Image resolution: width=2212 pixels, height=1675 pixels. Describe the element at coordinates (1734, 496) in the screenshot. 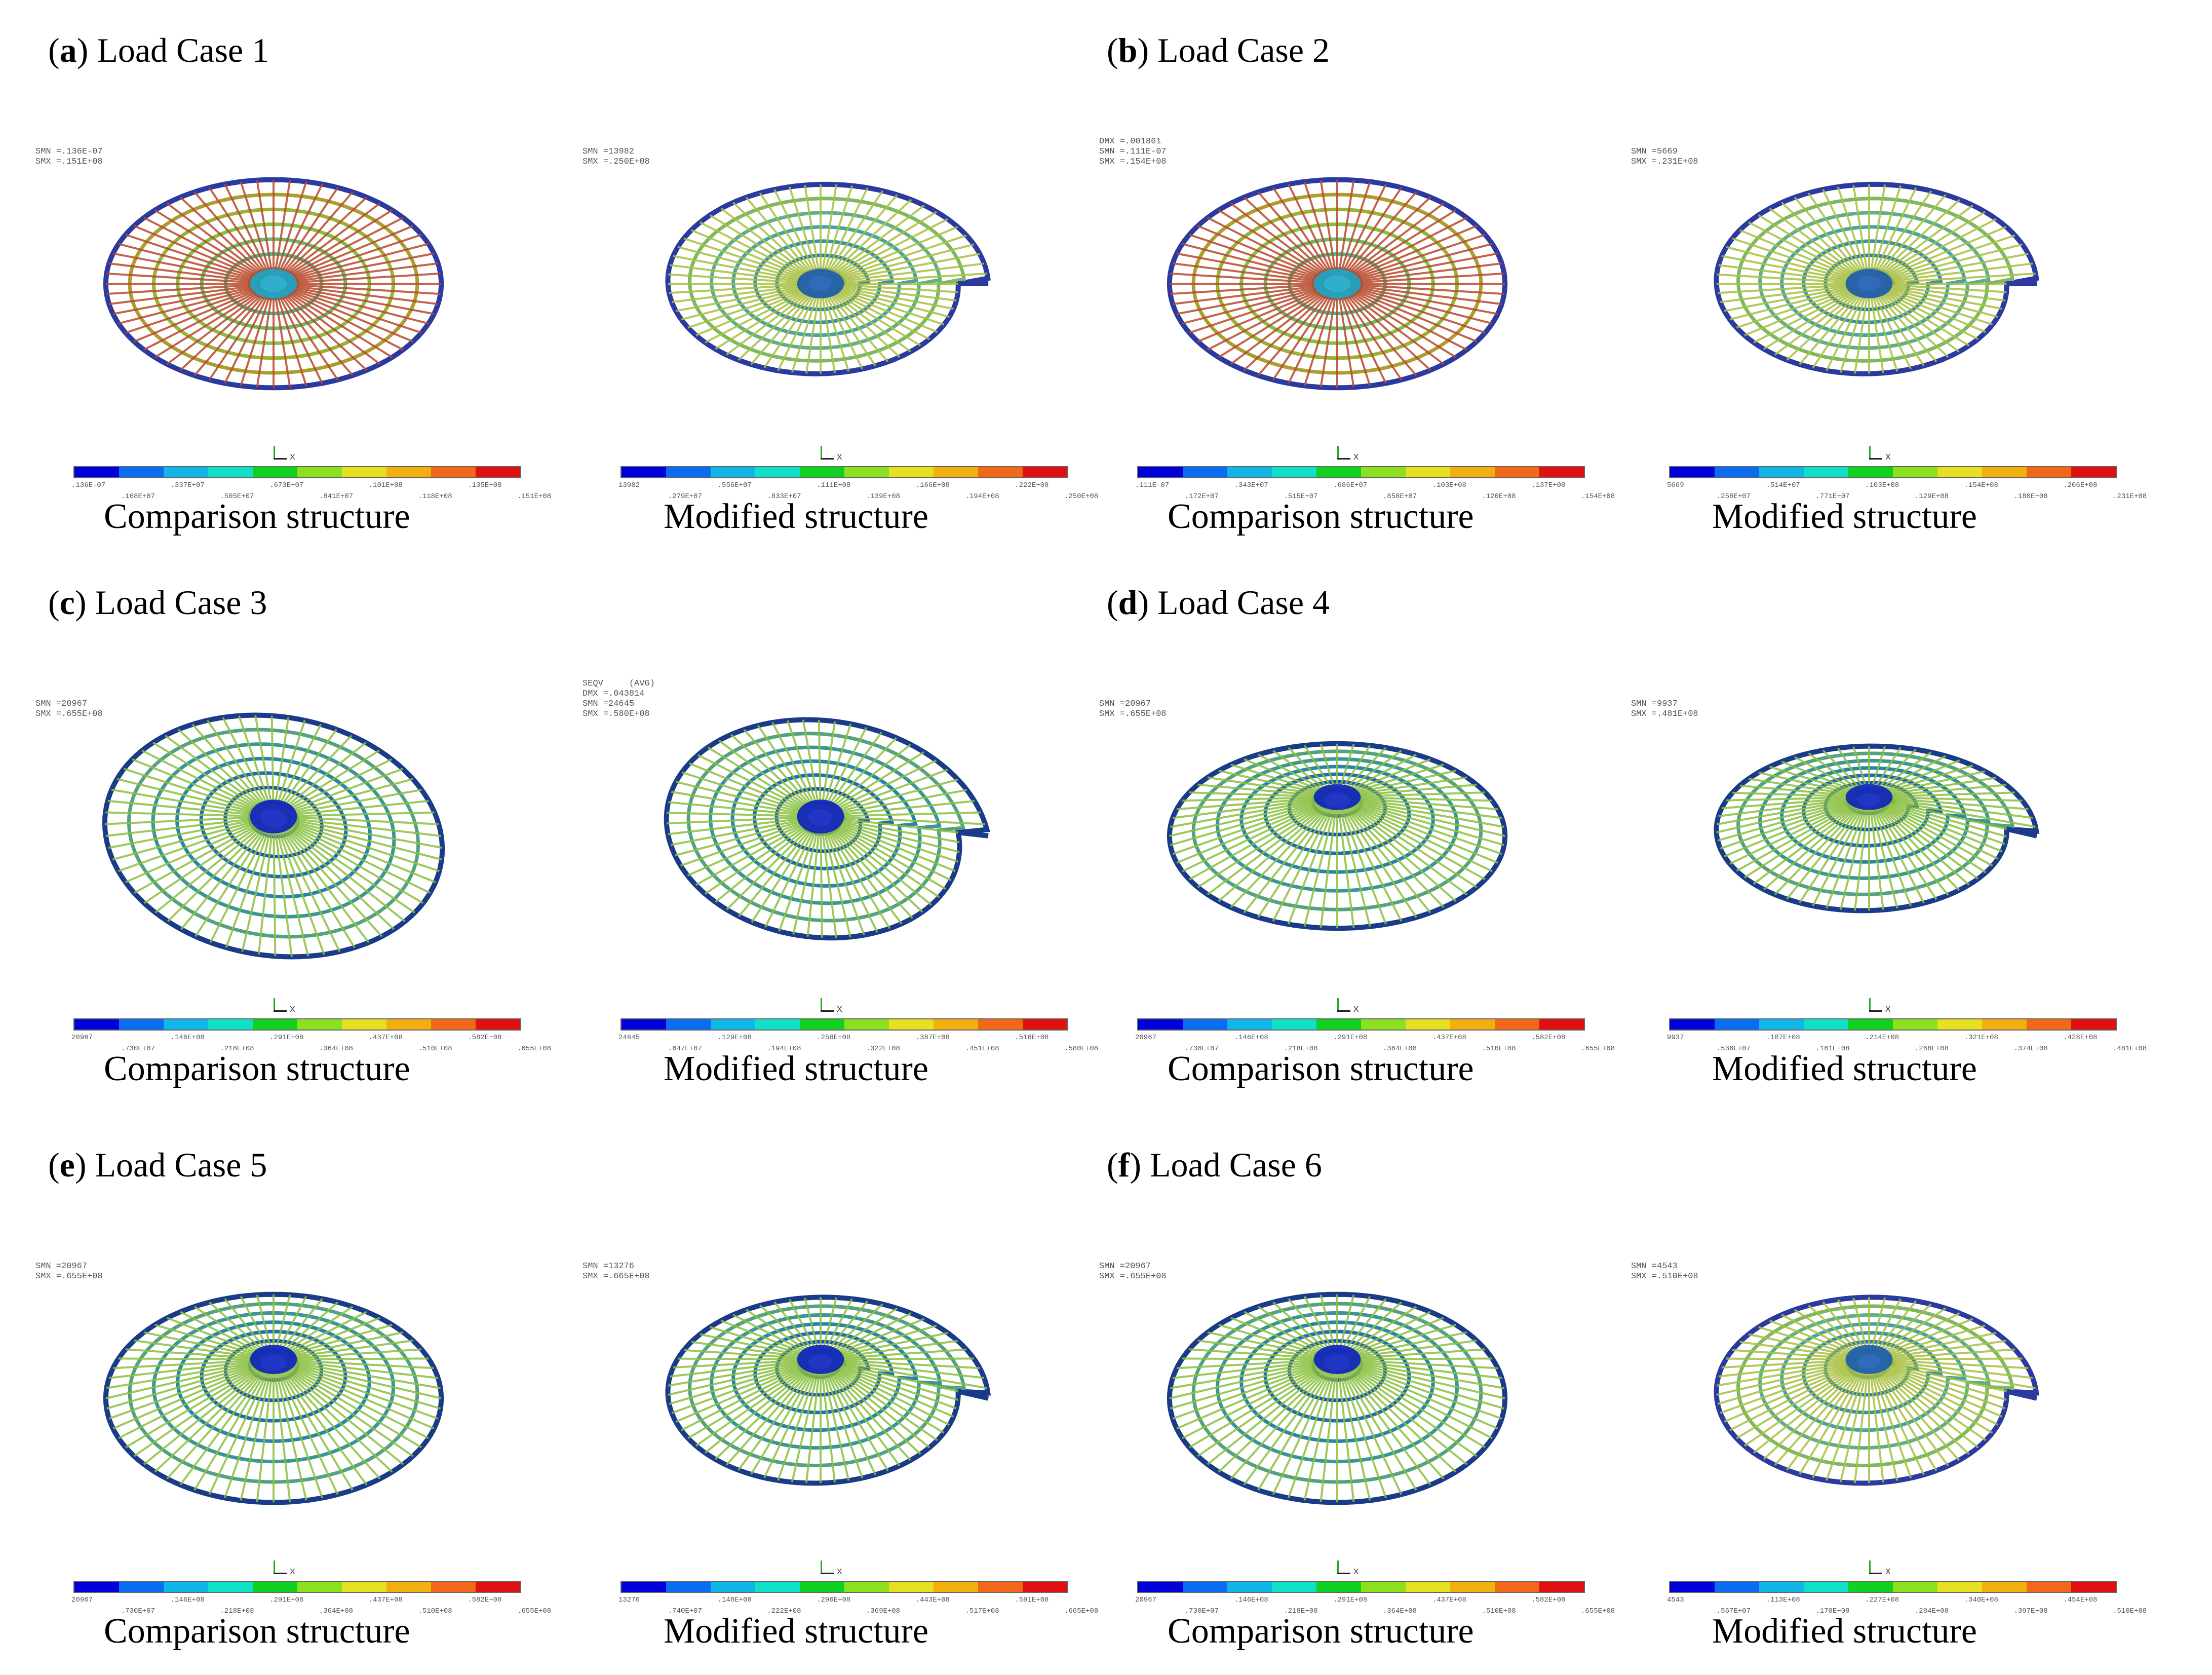

I see `legend-value: .258E+07` at that location.